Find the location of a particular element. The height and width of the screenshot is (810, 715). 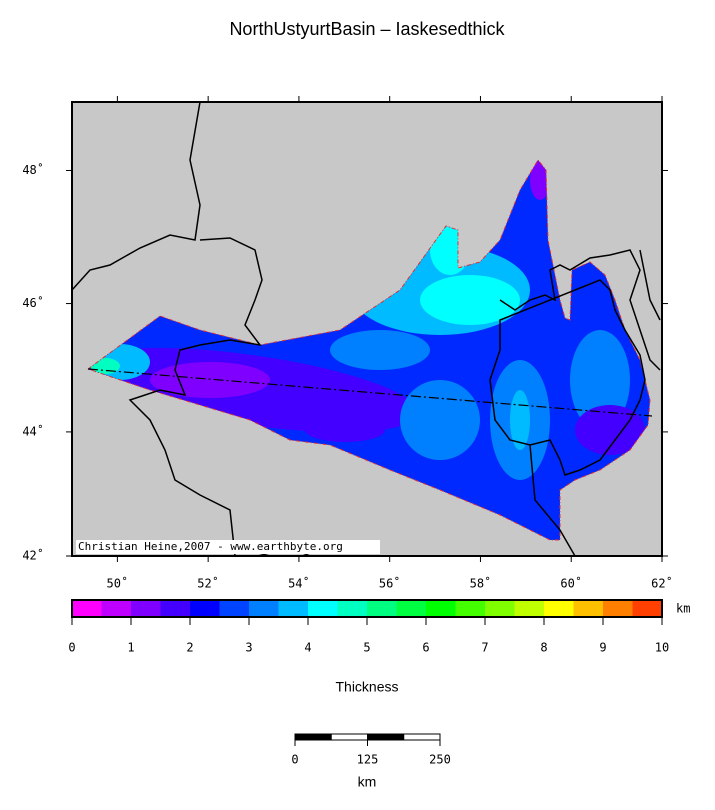

title: NorthUstyurtBasin – Iaskesedthick is located at coordinates (367, 29).